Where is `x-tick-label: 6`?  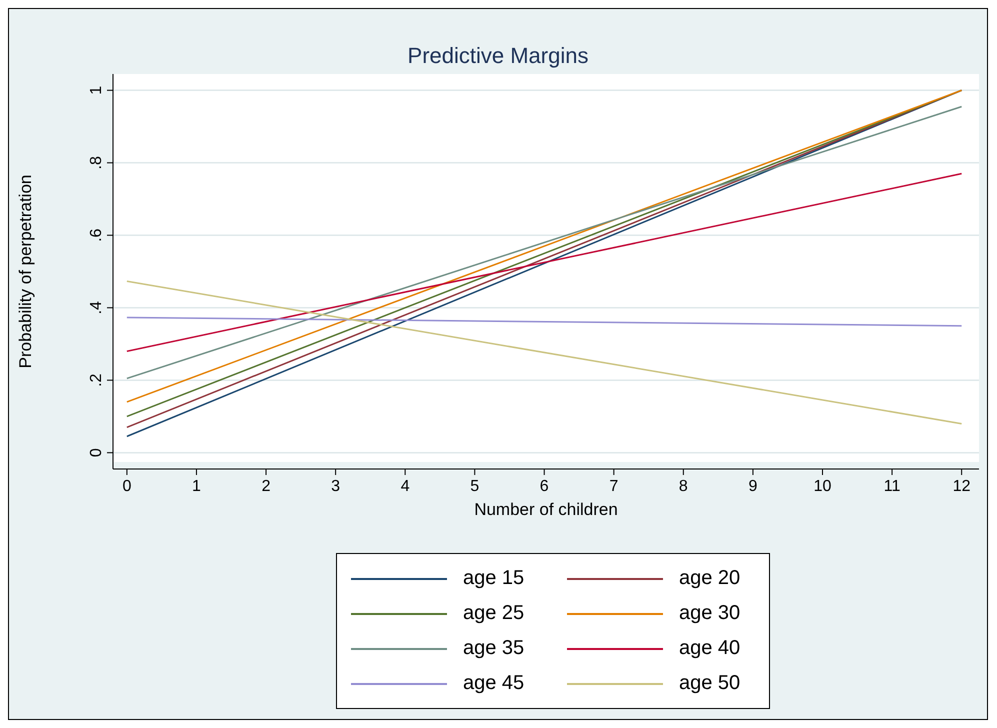 x-tick-label: 6 is located at coordinates (544, 486).